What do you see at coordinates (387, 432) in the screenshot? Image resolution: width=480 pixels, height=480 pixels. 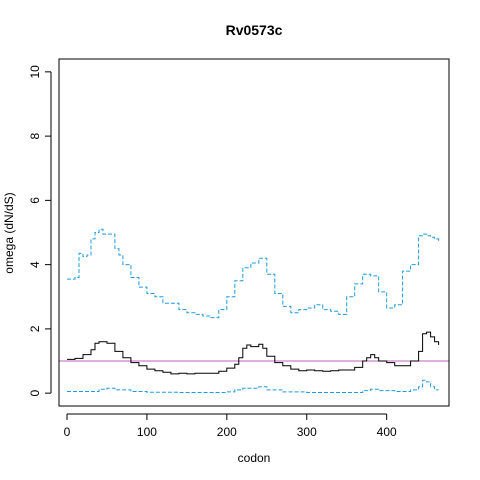 I see `x-tick-label: 400` at bounding box center [387, 432].